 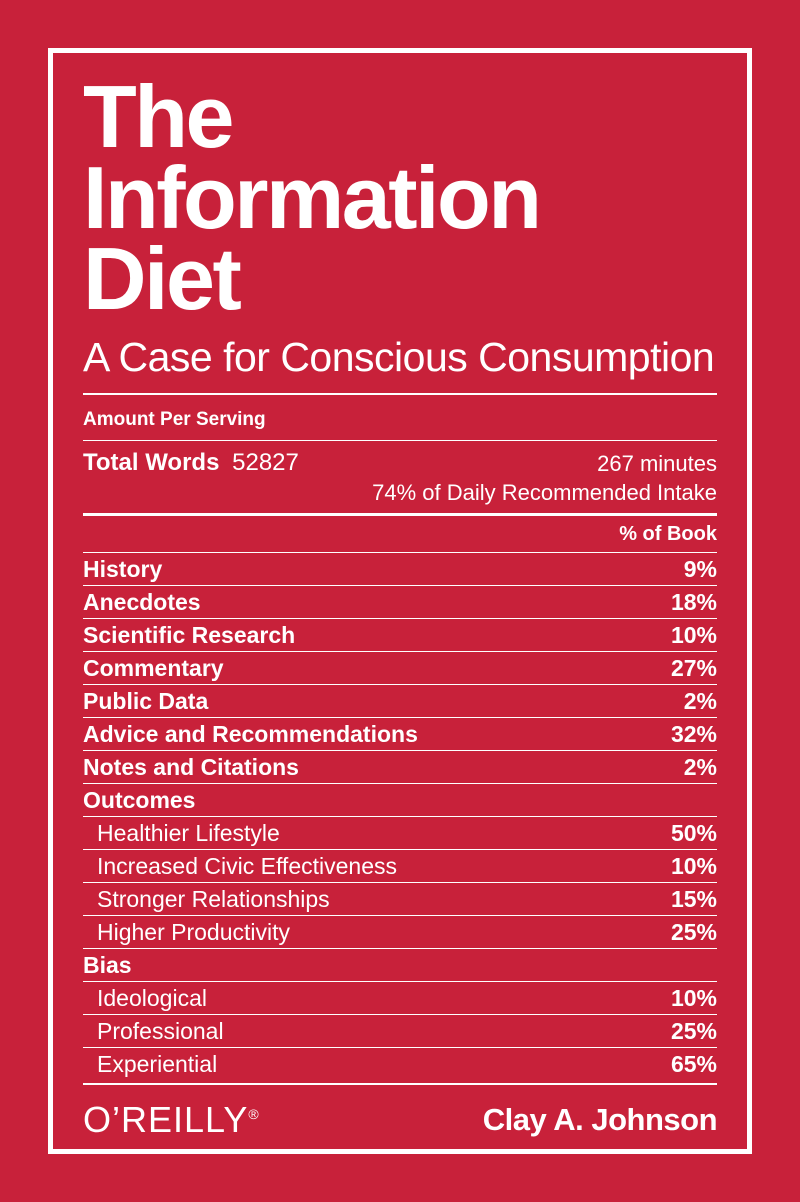 I want to click on table-row: Public Data 2%, so click(x=400, y=700).